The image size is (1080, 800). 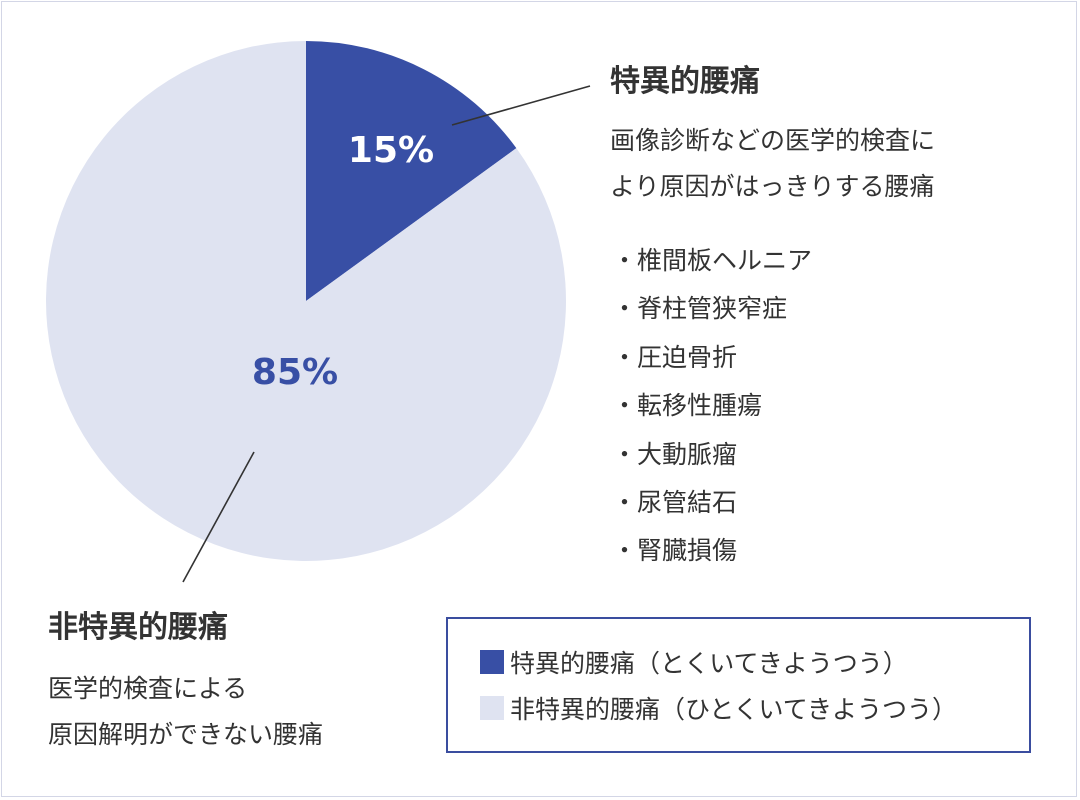 What do you see at coordinates (685, 81) in the screenshot?
I see `specific-heading: 特異的腰痛` at bounding box center [685, 81].